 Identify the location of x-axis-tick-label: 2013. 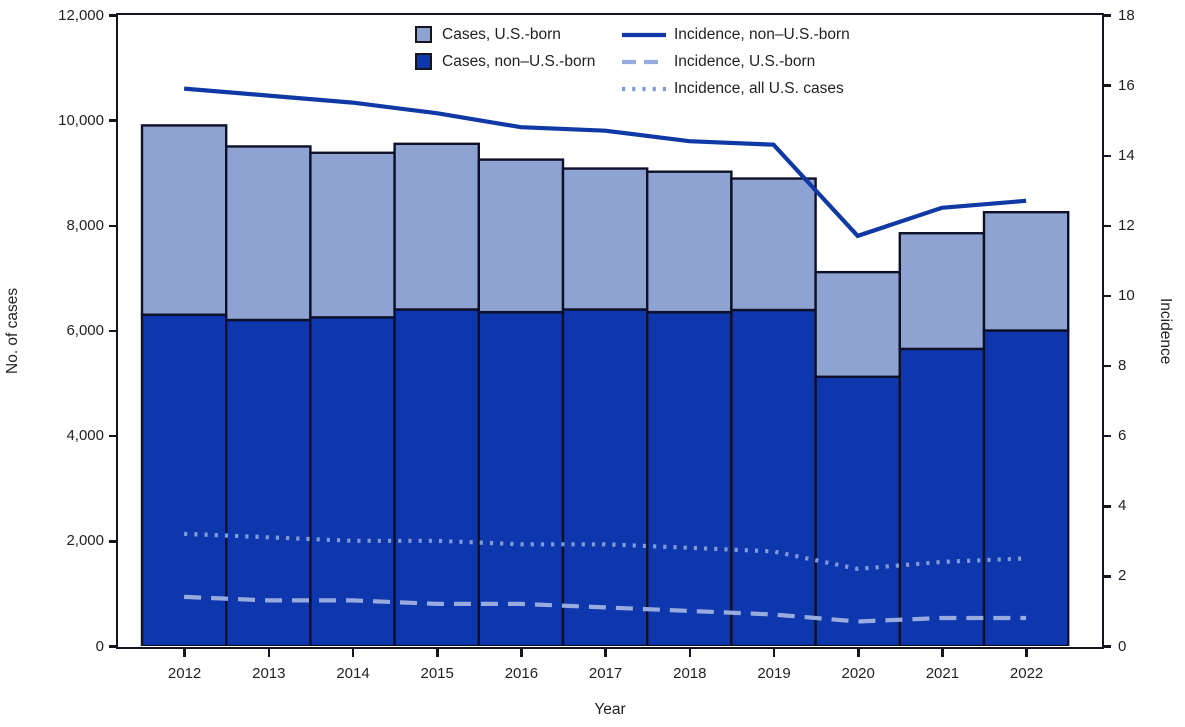
(269, 673).